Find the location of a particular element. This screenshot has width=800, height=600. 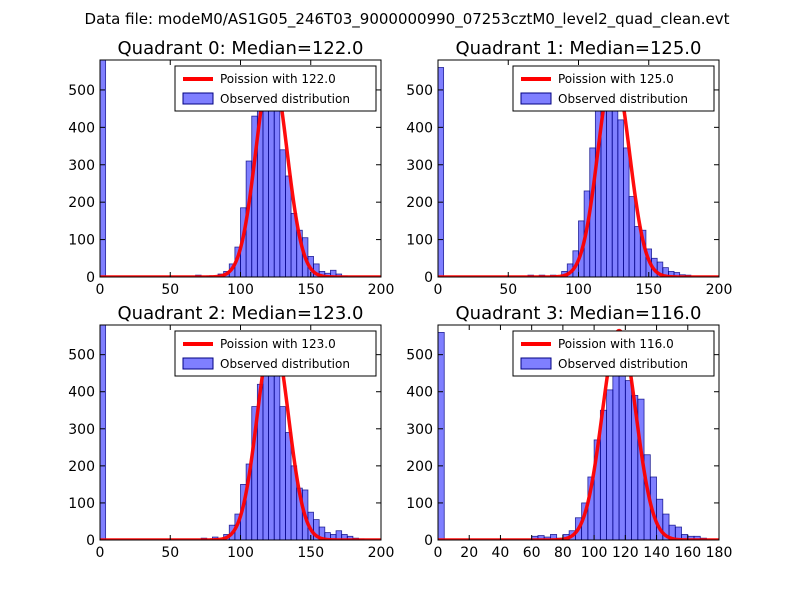

legend: Poission with 125.0 Observed distribution is located at coordinates (613, 88).